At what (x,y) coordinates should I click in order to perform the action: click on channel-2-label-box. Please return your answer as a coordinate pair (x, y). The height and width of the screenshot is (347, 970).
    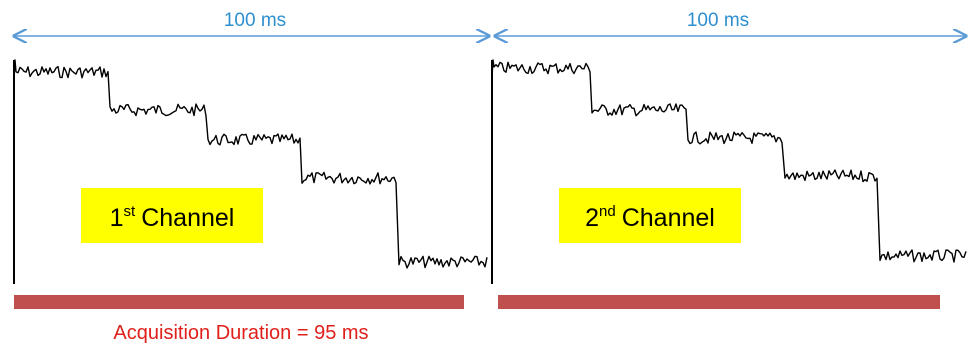
    Looking at the image, I should click on (650, 215).